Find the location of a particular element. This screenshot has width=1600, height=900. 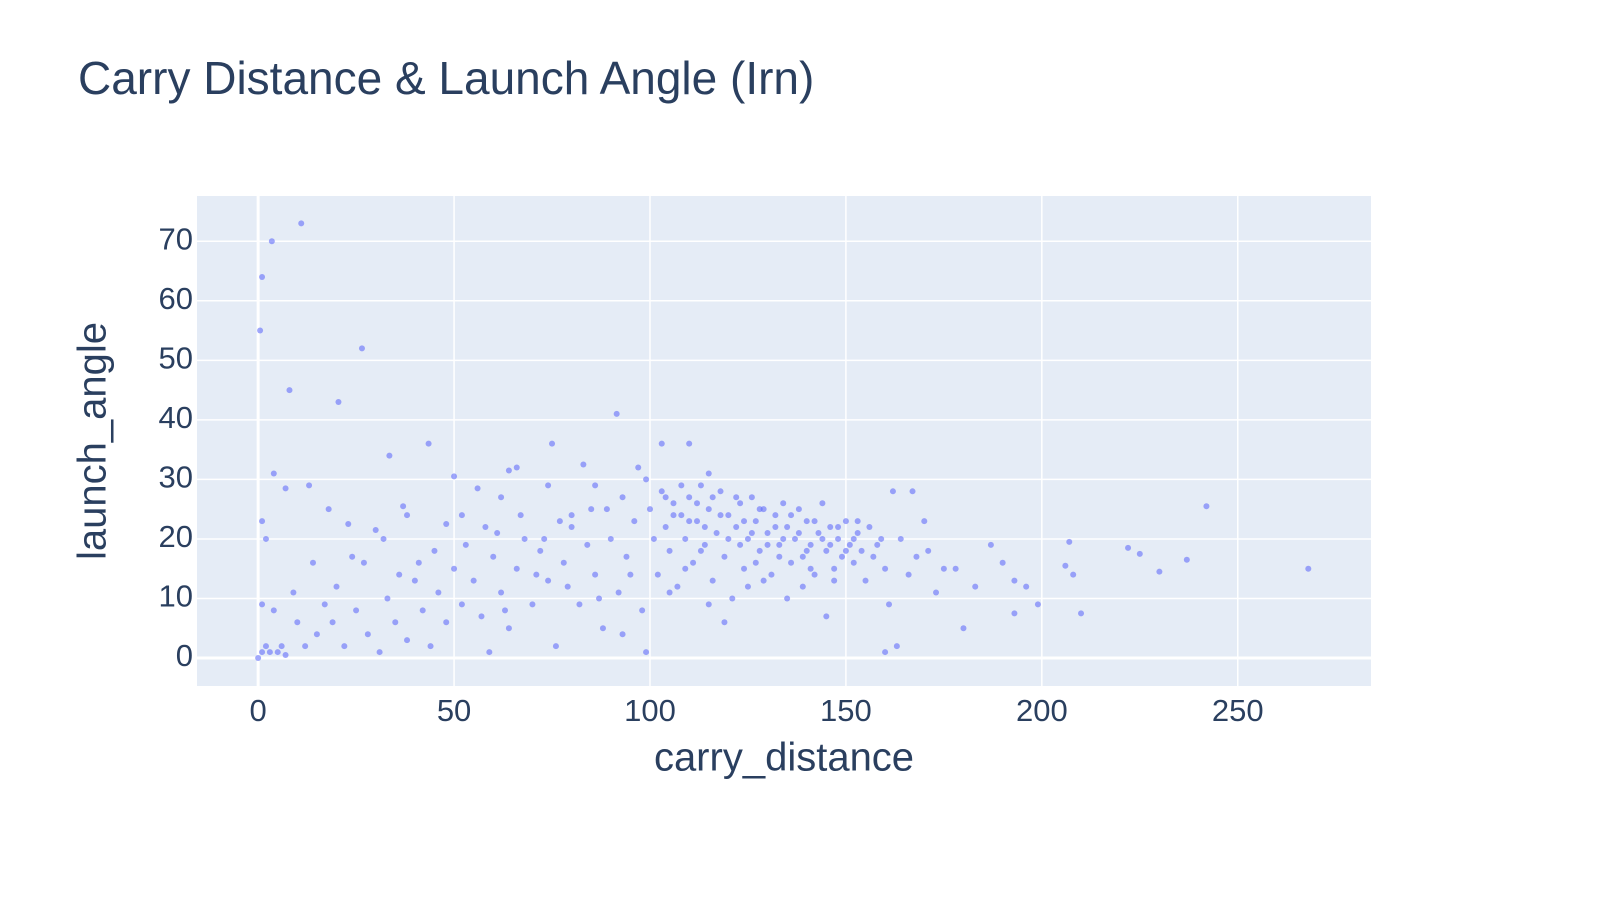

x-tick-label: 50 is located at coordinates (454, 710).